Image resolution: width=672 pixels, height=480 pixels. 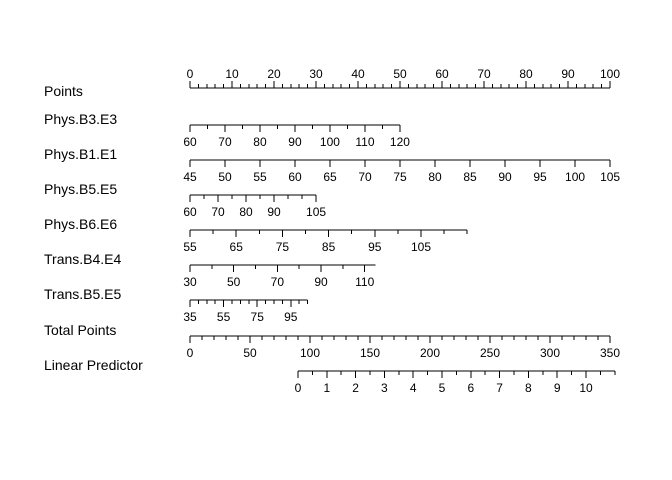 What do you see at coordinates (575, 177) in the screenshot?
I see `tick-label-phys-b1-e1: 100` at bounding box center [575, 177].